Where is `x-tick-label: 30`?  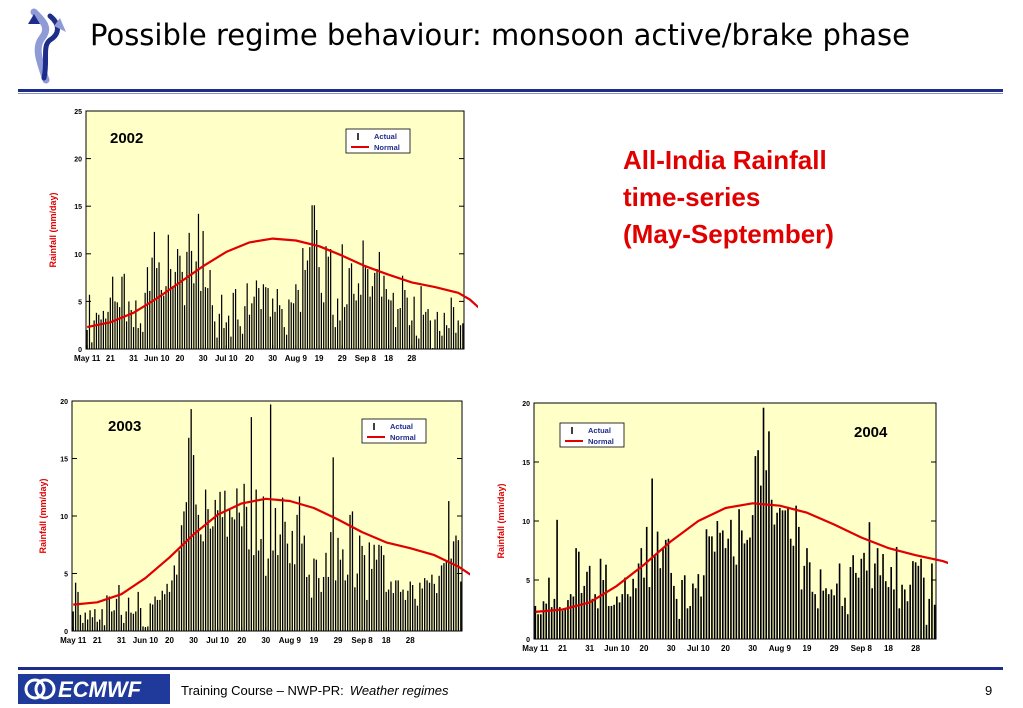 x-tick-label: 30 is located at coordinates (265, 640).